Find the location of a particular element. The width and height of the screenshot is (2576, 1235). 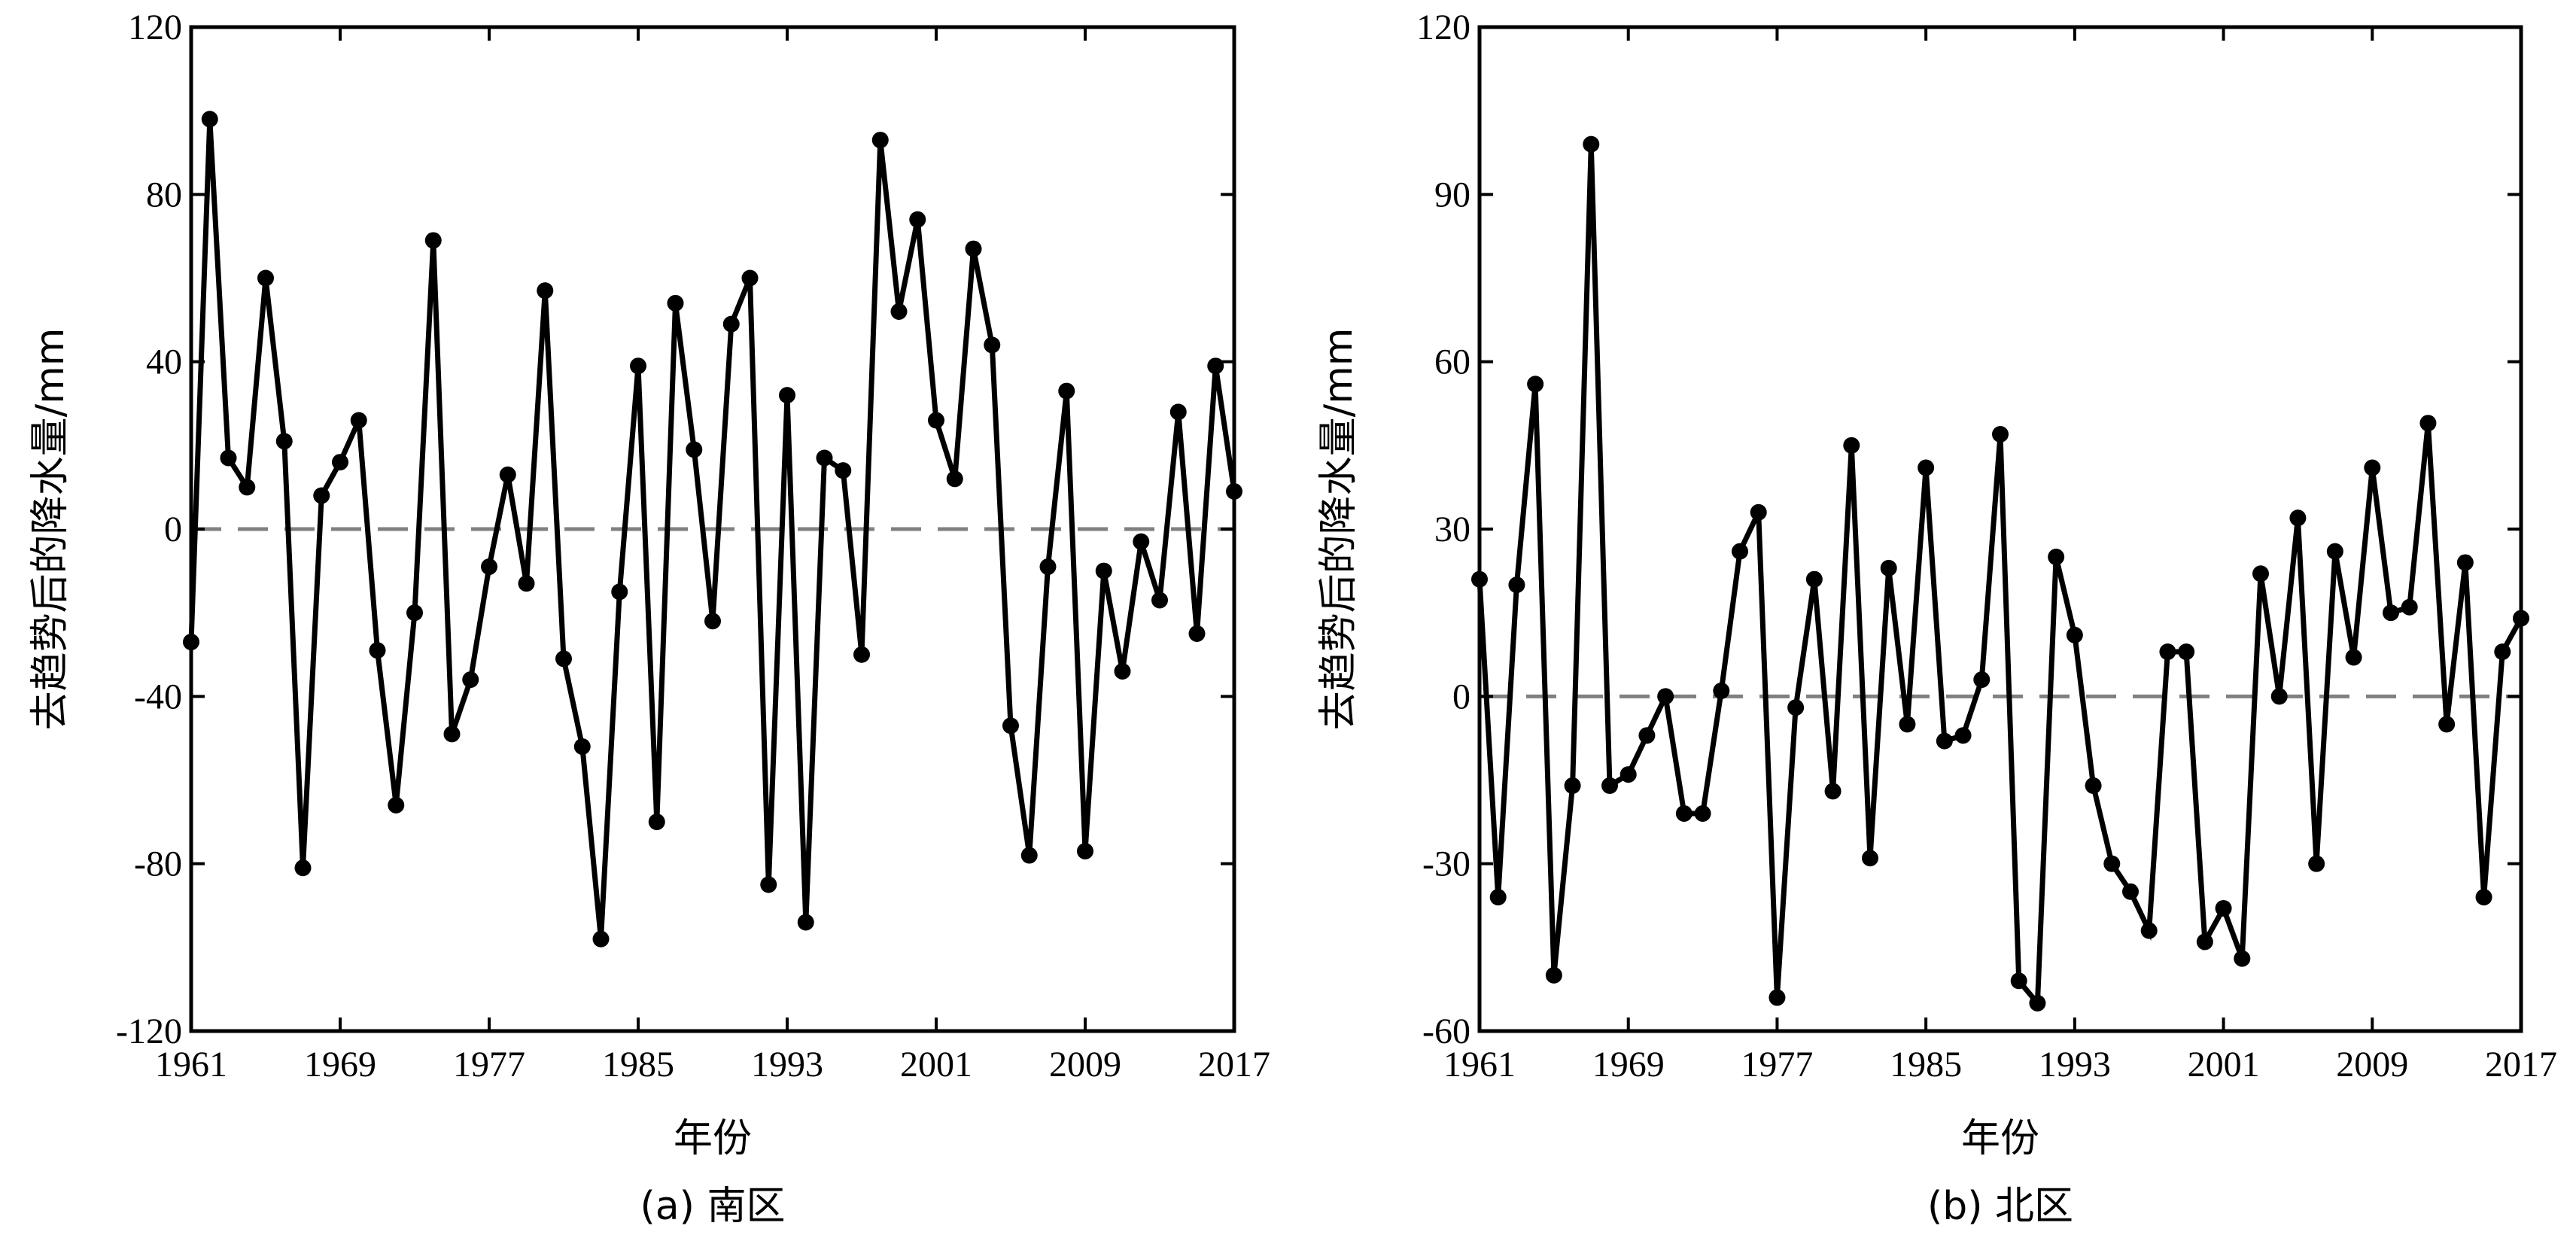

data-point-1978 is located at coordinates (507, 474).